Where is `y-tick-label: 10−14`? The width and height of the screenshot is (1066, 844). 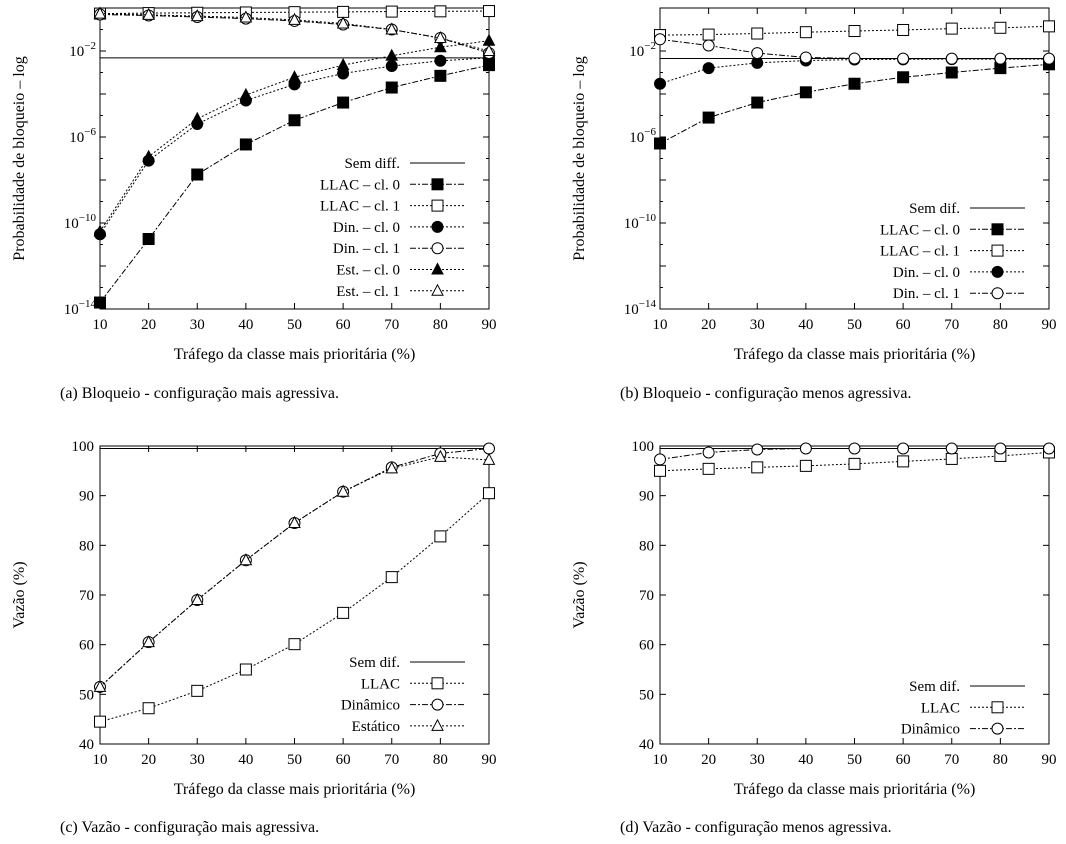
y-tick-label: 10−14 is located at coordinates (80, 308).